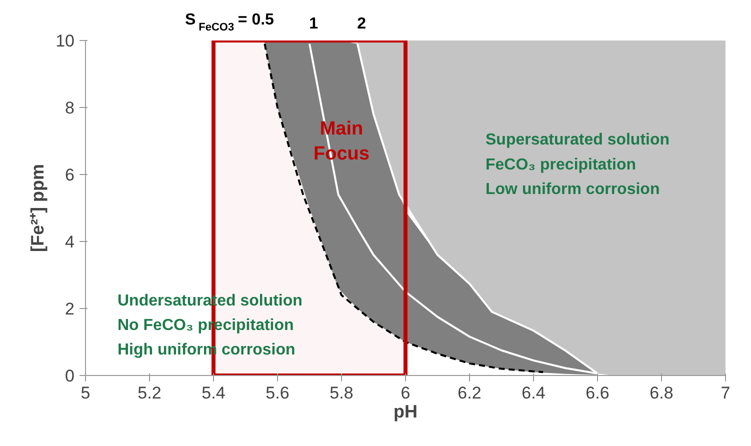  What do you see at coordinates (405, 393) in the screenshot?
I see `x-tick-label: 6` at bounding box center [405, 393].